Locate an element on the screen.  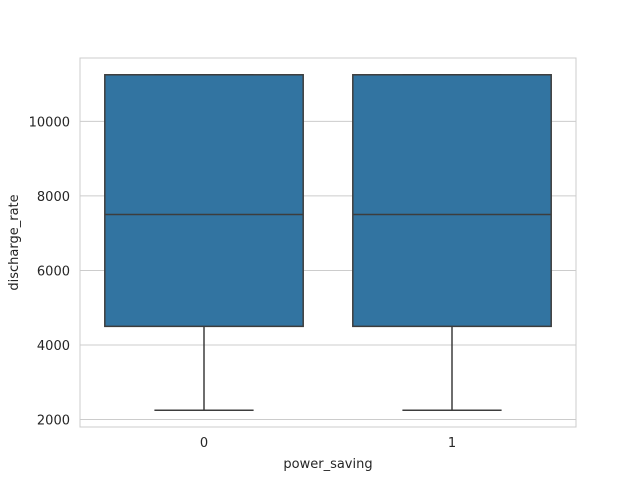
y-tick-label: 2000 is located at coordinates (53, 421).